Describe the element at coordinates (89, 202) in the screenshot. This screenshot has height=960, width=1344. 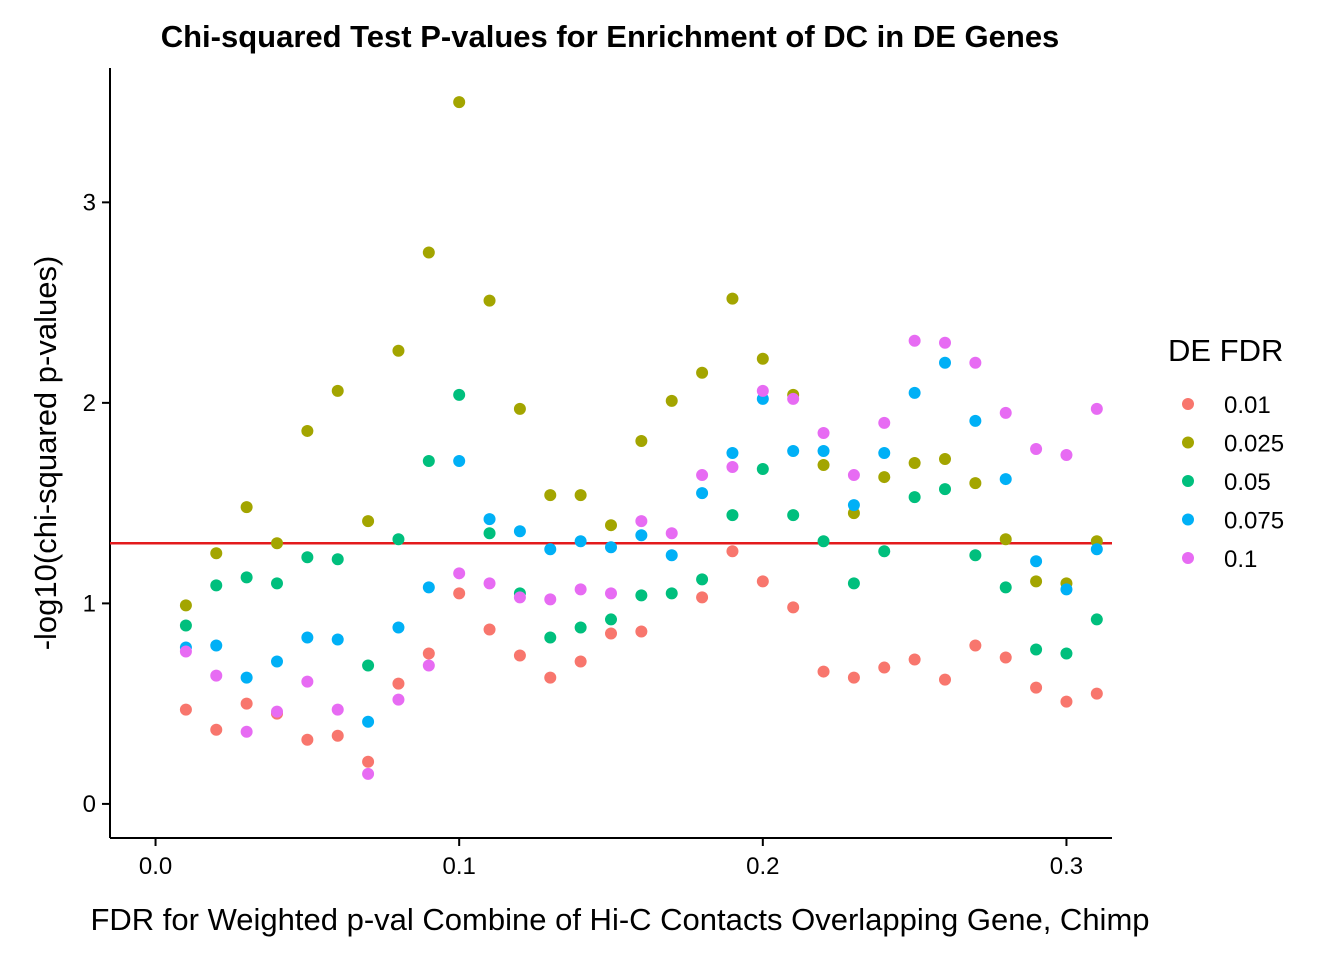
I see `y-tick-label: 3` at that location.